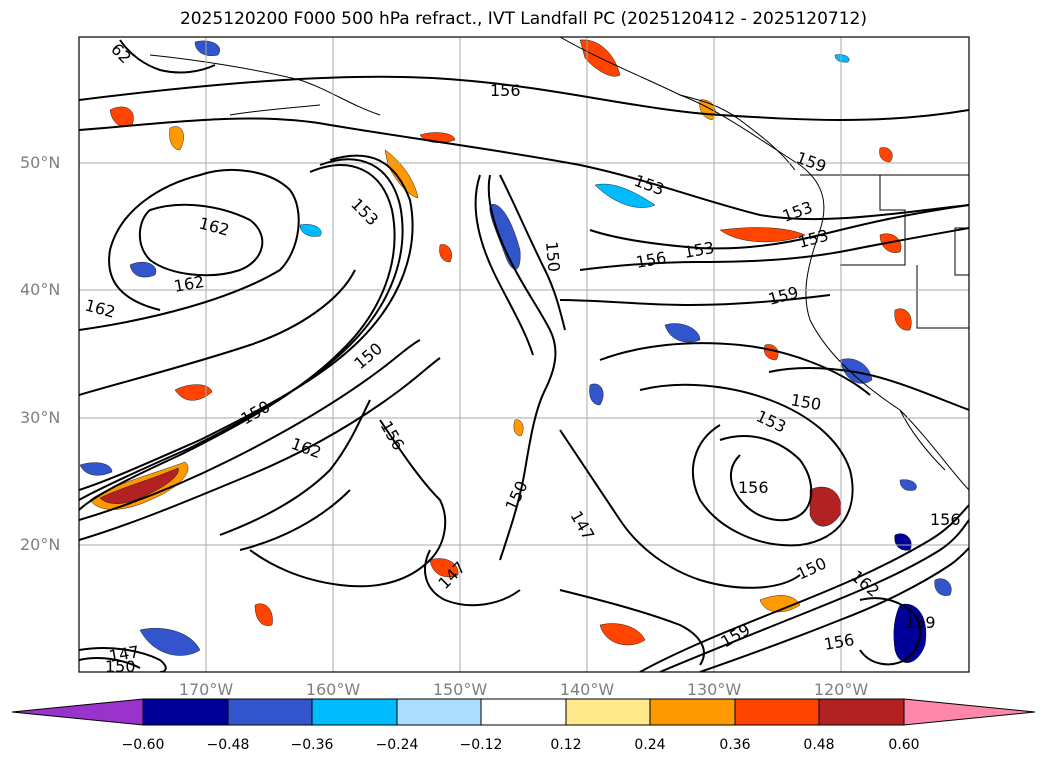  Describe the element at coordinates (920, 622) in the screenshot. I see `contour-label: 159` at that location.